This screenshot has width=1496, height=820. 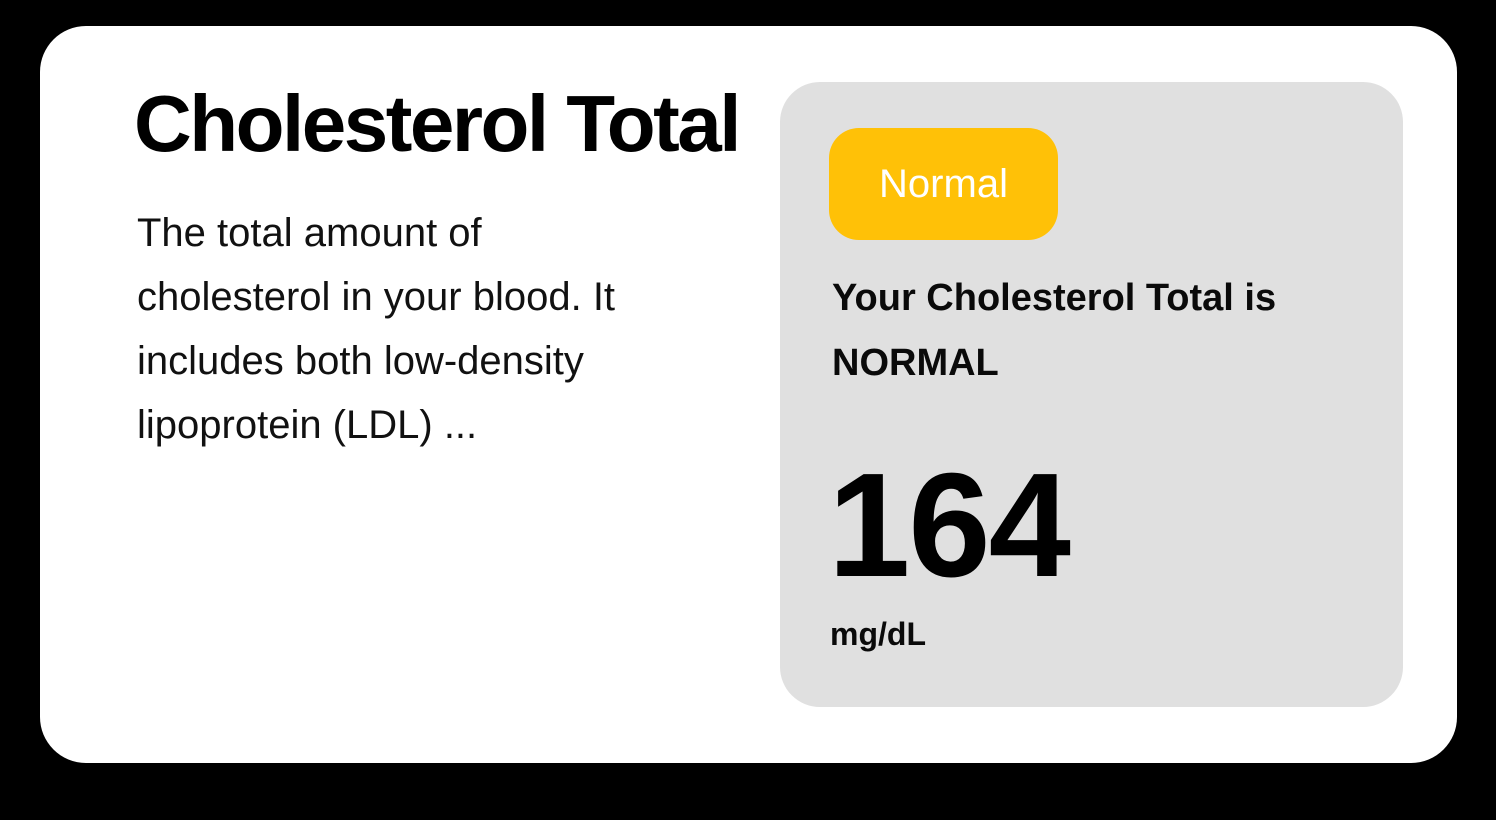 What do you see at coordinates (949, 525) in the screenshot?
I see `result-value: 164` at bounding box center [949, 525].